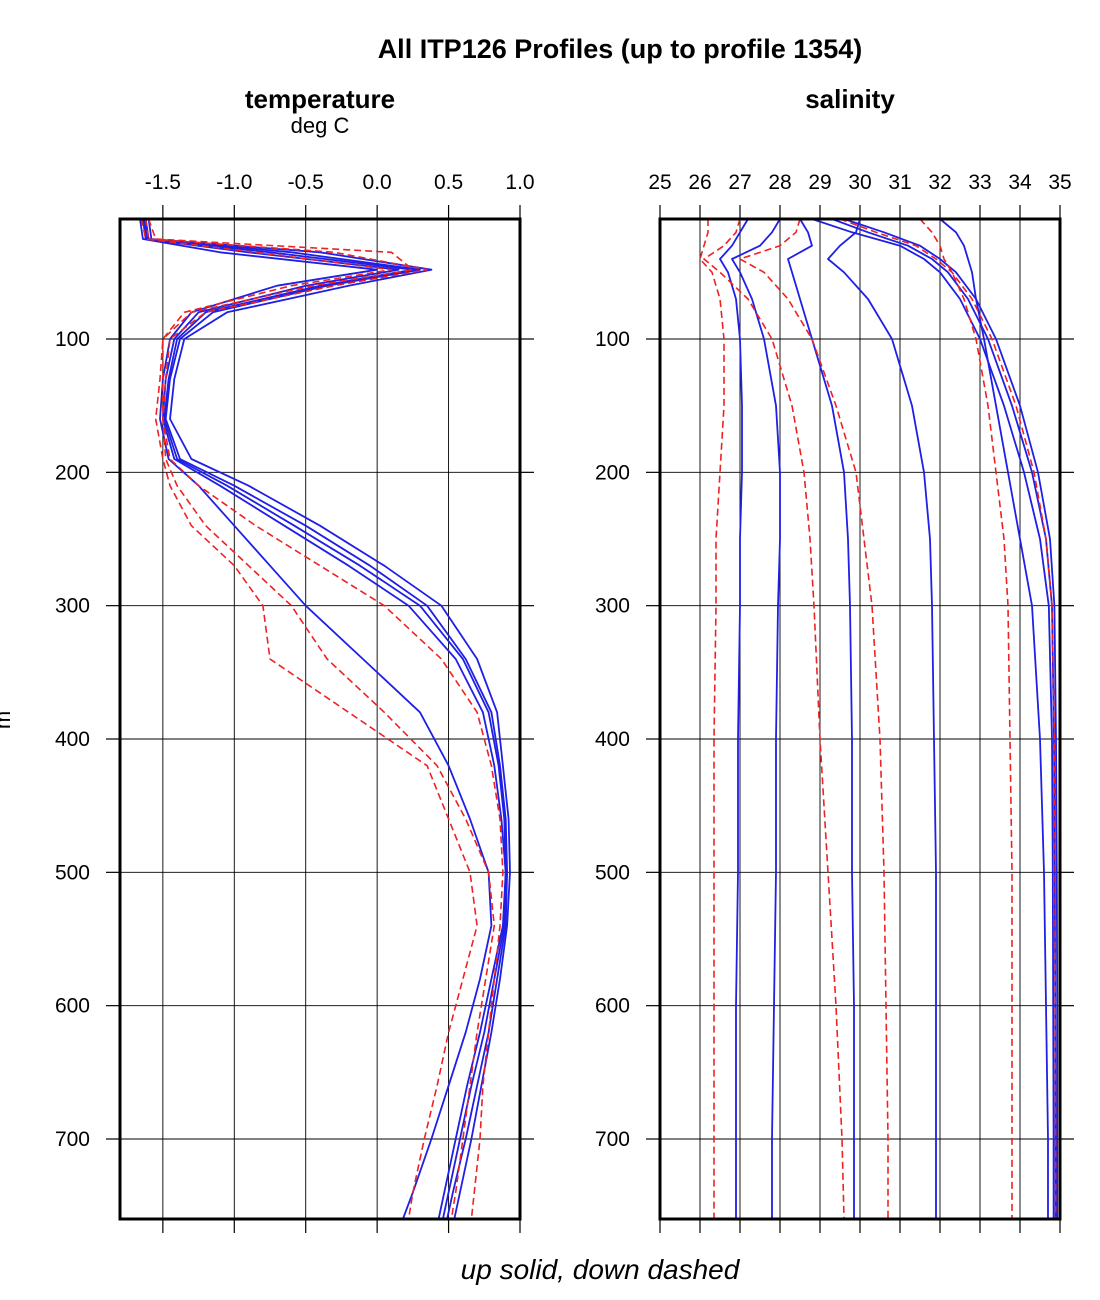 The image size is (1100, 1300). Describe the element at coordinates (612, 1139) in the screenshot. I see `salinity-ytick-label-6: 700` at that location.